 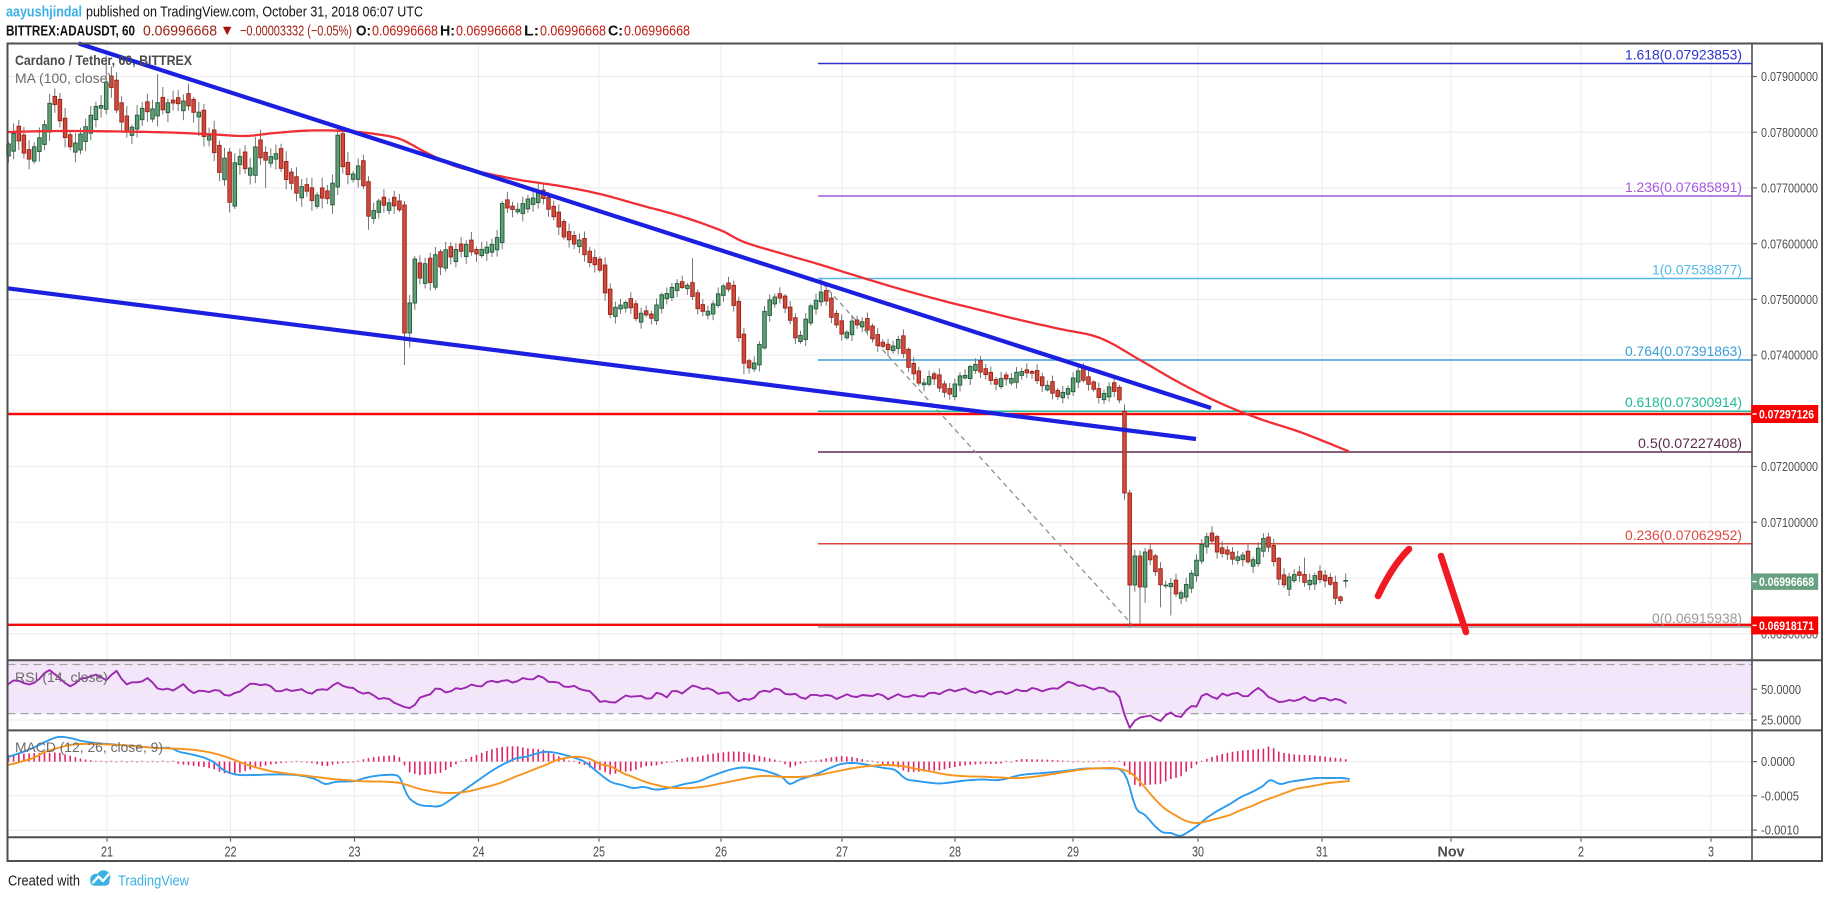 I want to click on svg-text: 29, so click(x=1073, y=853).